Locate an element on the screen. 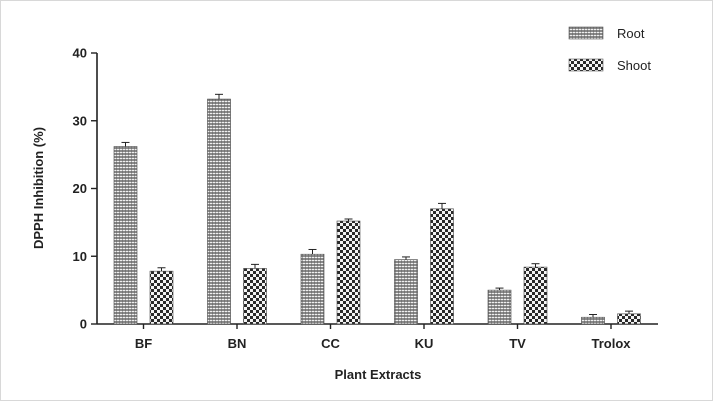 The height and width of the screenshot is (401, 713). x-axis-ticks: BF BN CC KU TV Trolox is located at coordinates (383, 337).